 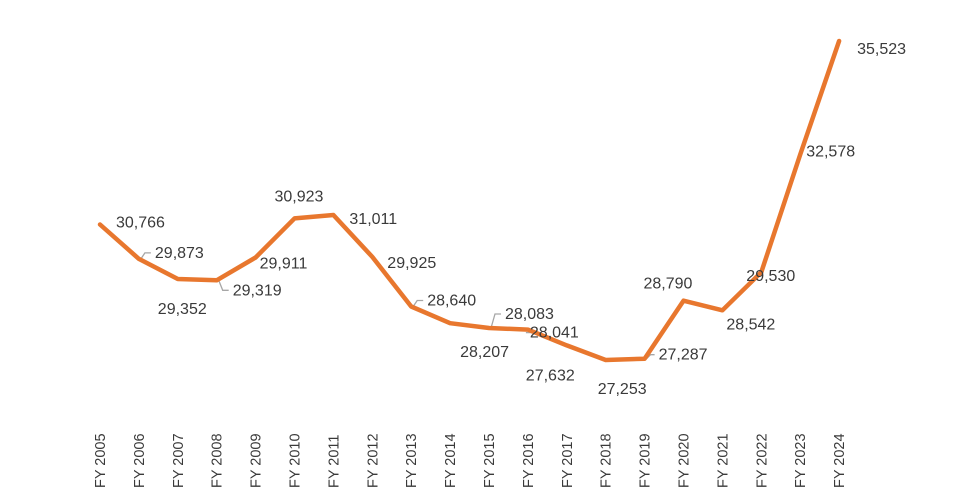 What do you see at coordinates (490, 460) in the screenshot?
I see `x-tick-label: FY 2015` at bounding box center [490, 460].